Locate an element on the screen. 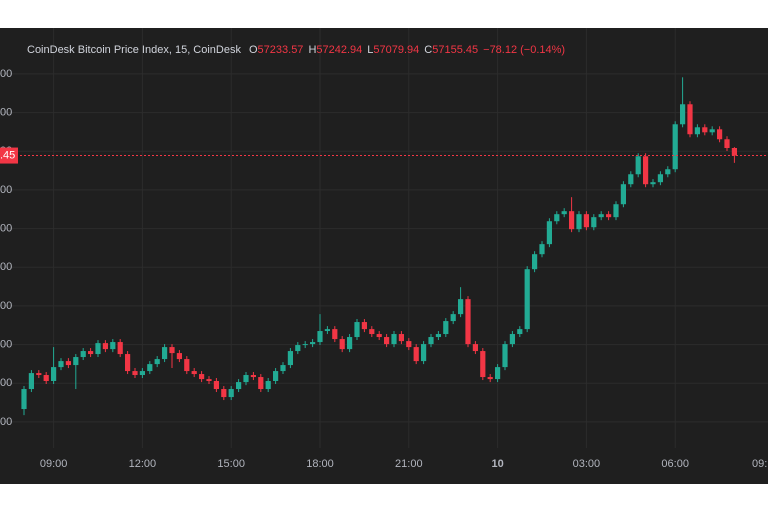  change-text: −78.12 (−0.14%) is located at coordinates (524, 50).